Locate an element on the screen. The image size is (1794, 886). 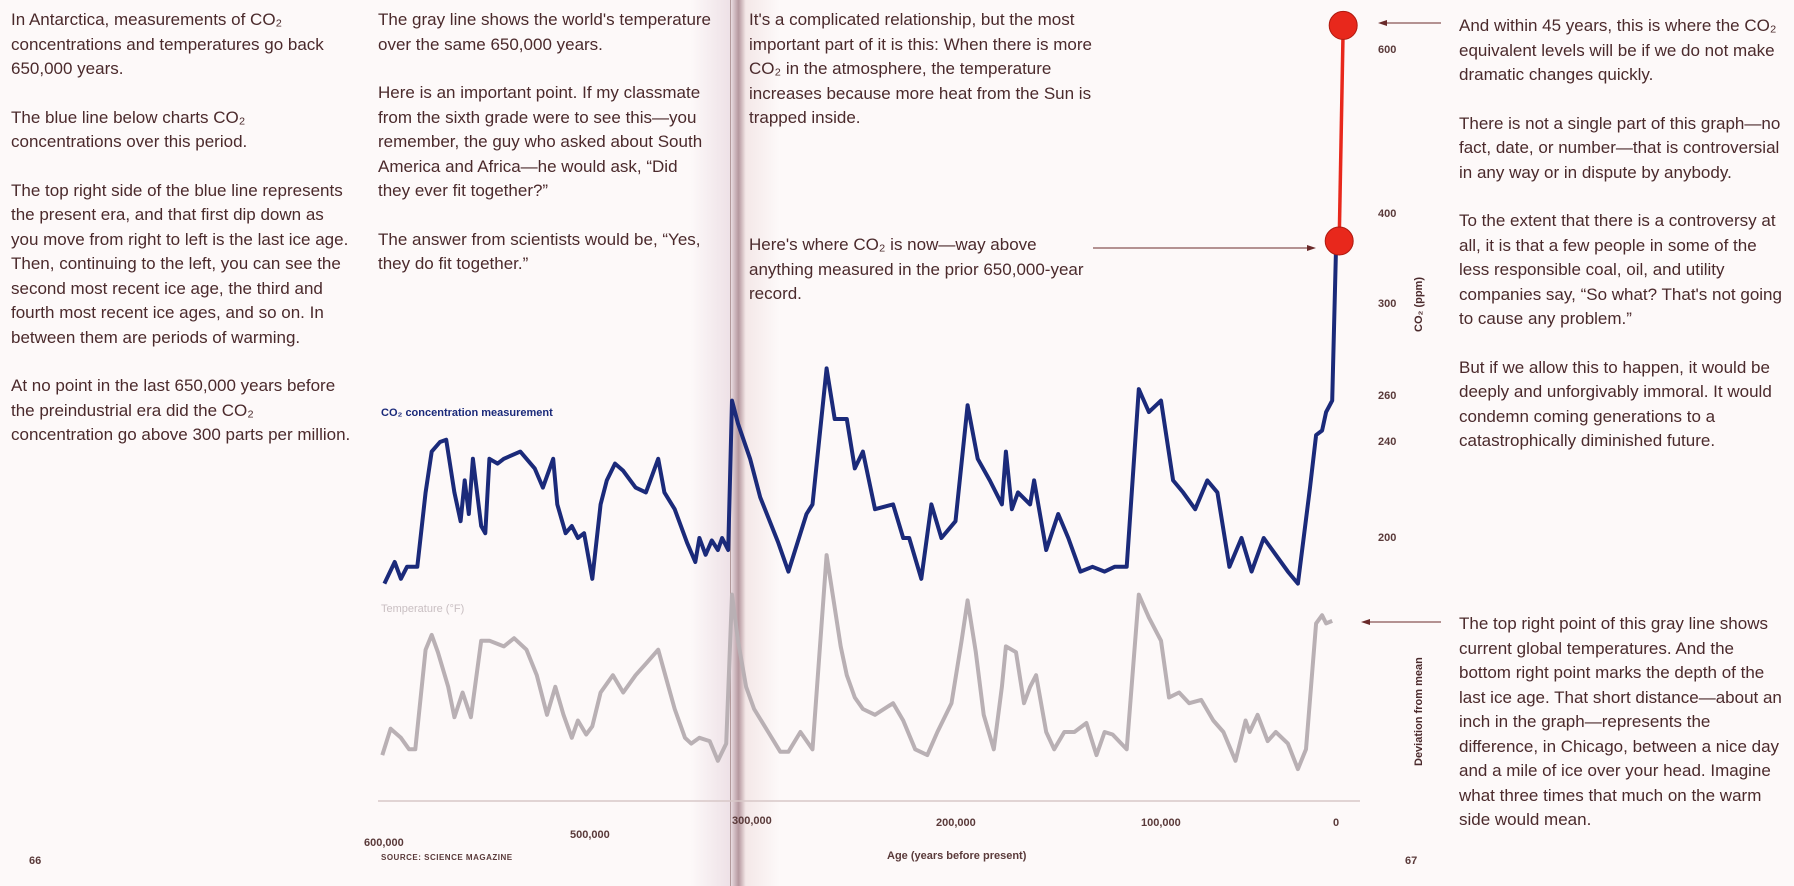
y-tick-260: 260 is located at coordinates (1387, 396).